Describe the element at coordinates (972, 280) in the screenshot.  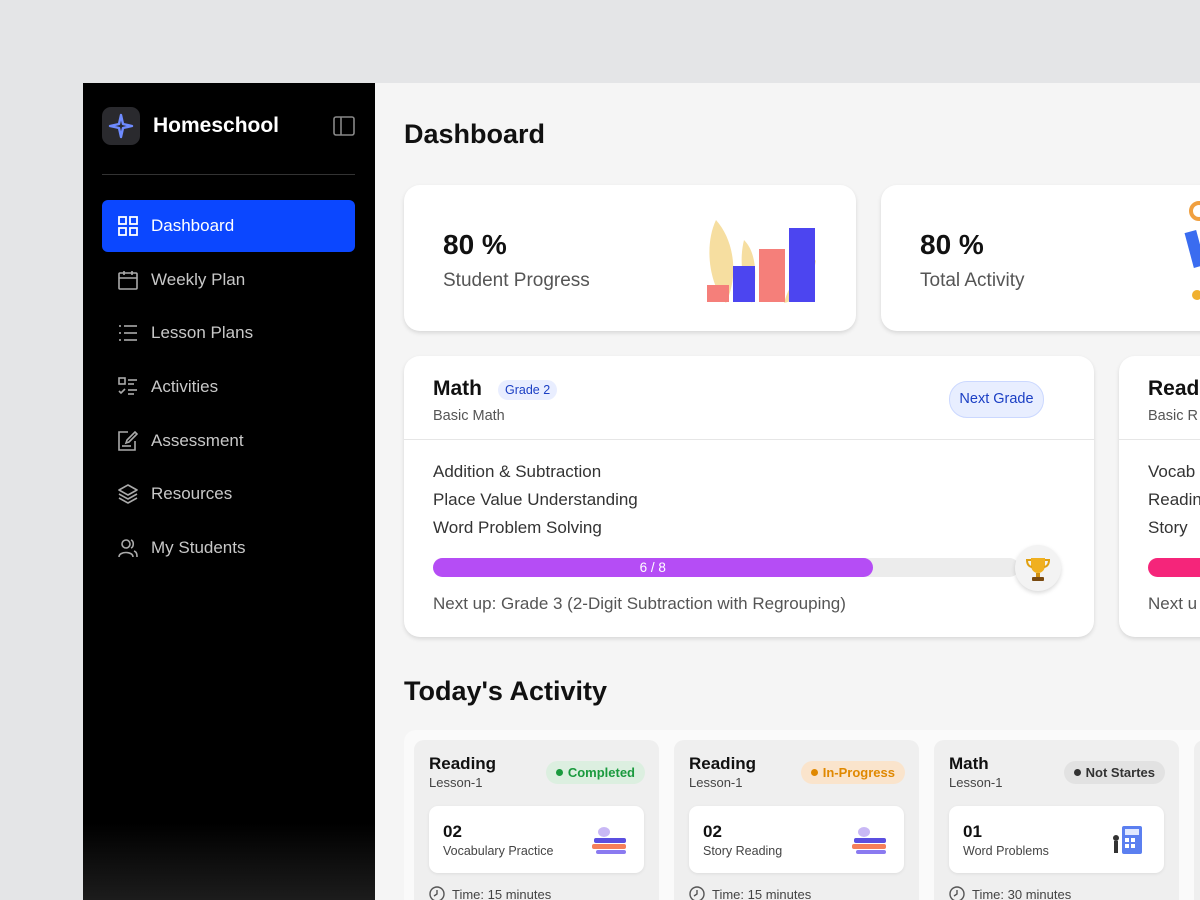
I see `stat-label: Total Activity` at that location.